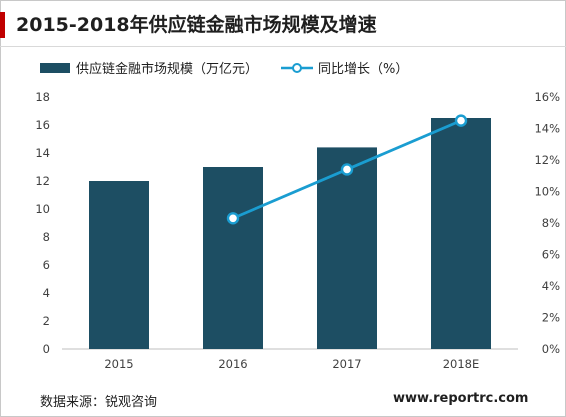 This screenshot has width=566, height=417. What do you see at coordinates (196, 25) in the screenshot?
I see `chart-title: 2015-2018年供应链金融市场规模及增速` at bounding box center [196, 25].